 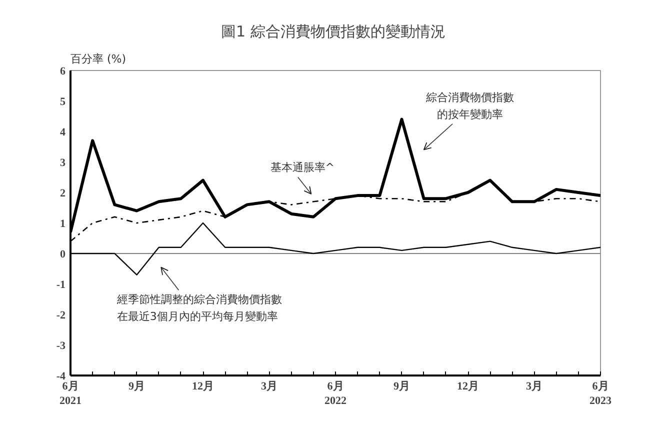 I want to click on y-tick-label: -4, so click(x=61, y=376).